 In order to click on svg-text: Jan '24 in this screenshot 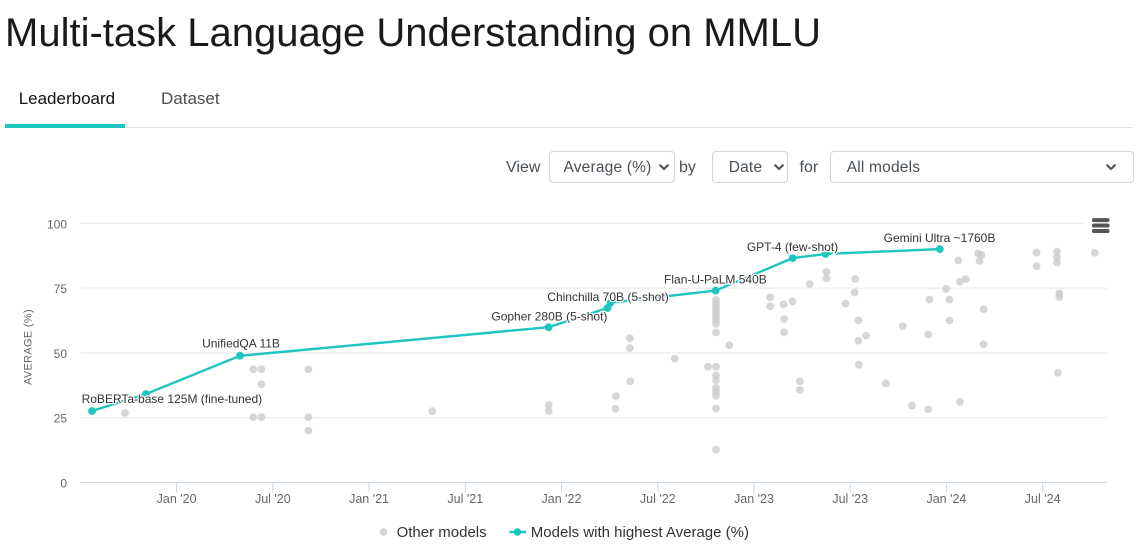, I will do `click(946, 499)`.